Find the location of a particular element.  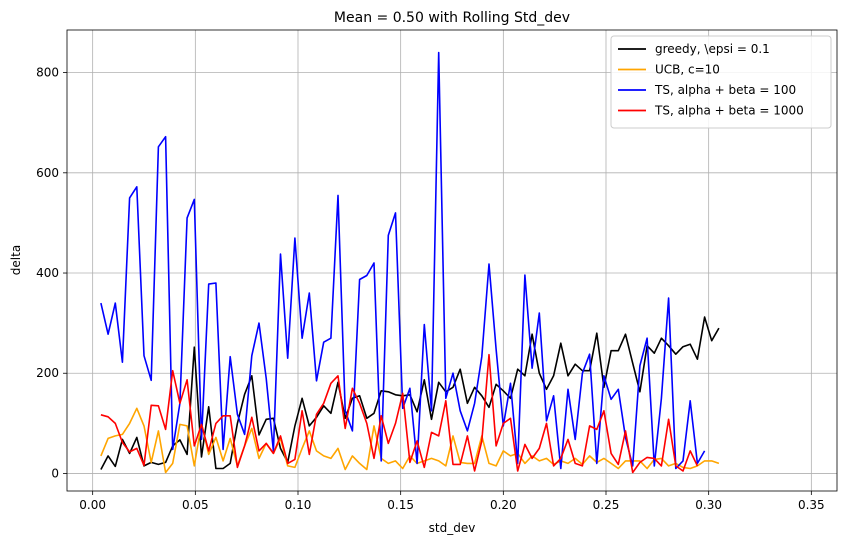

x-tick-label: 0.05 is located at coordinates (195, 505).